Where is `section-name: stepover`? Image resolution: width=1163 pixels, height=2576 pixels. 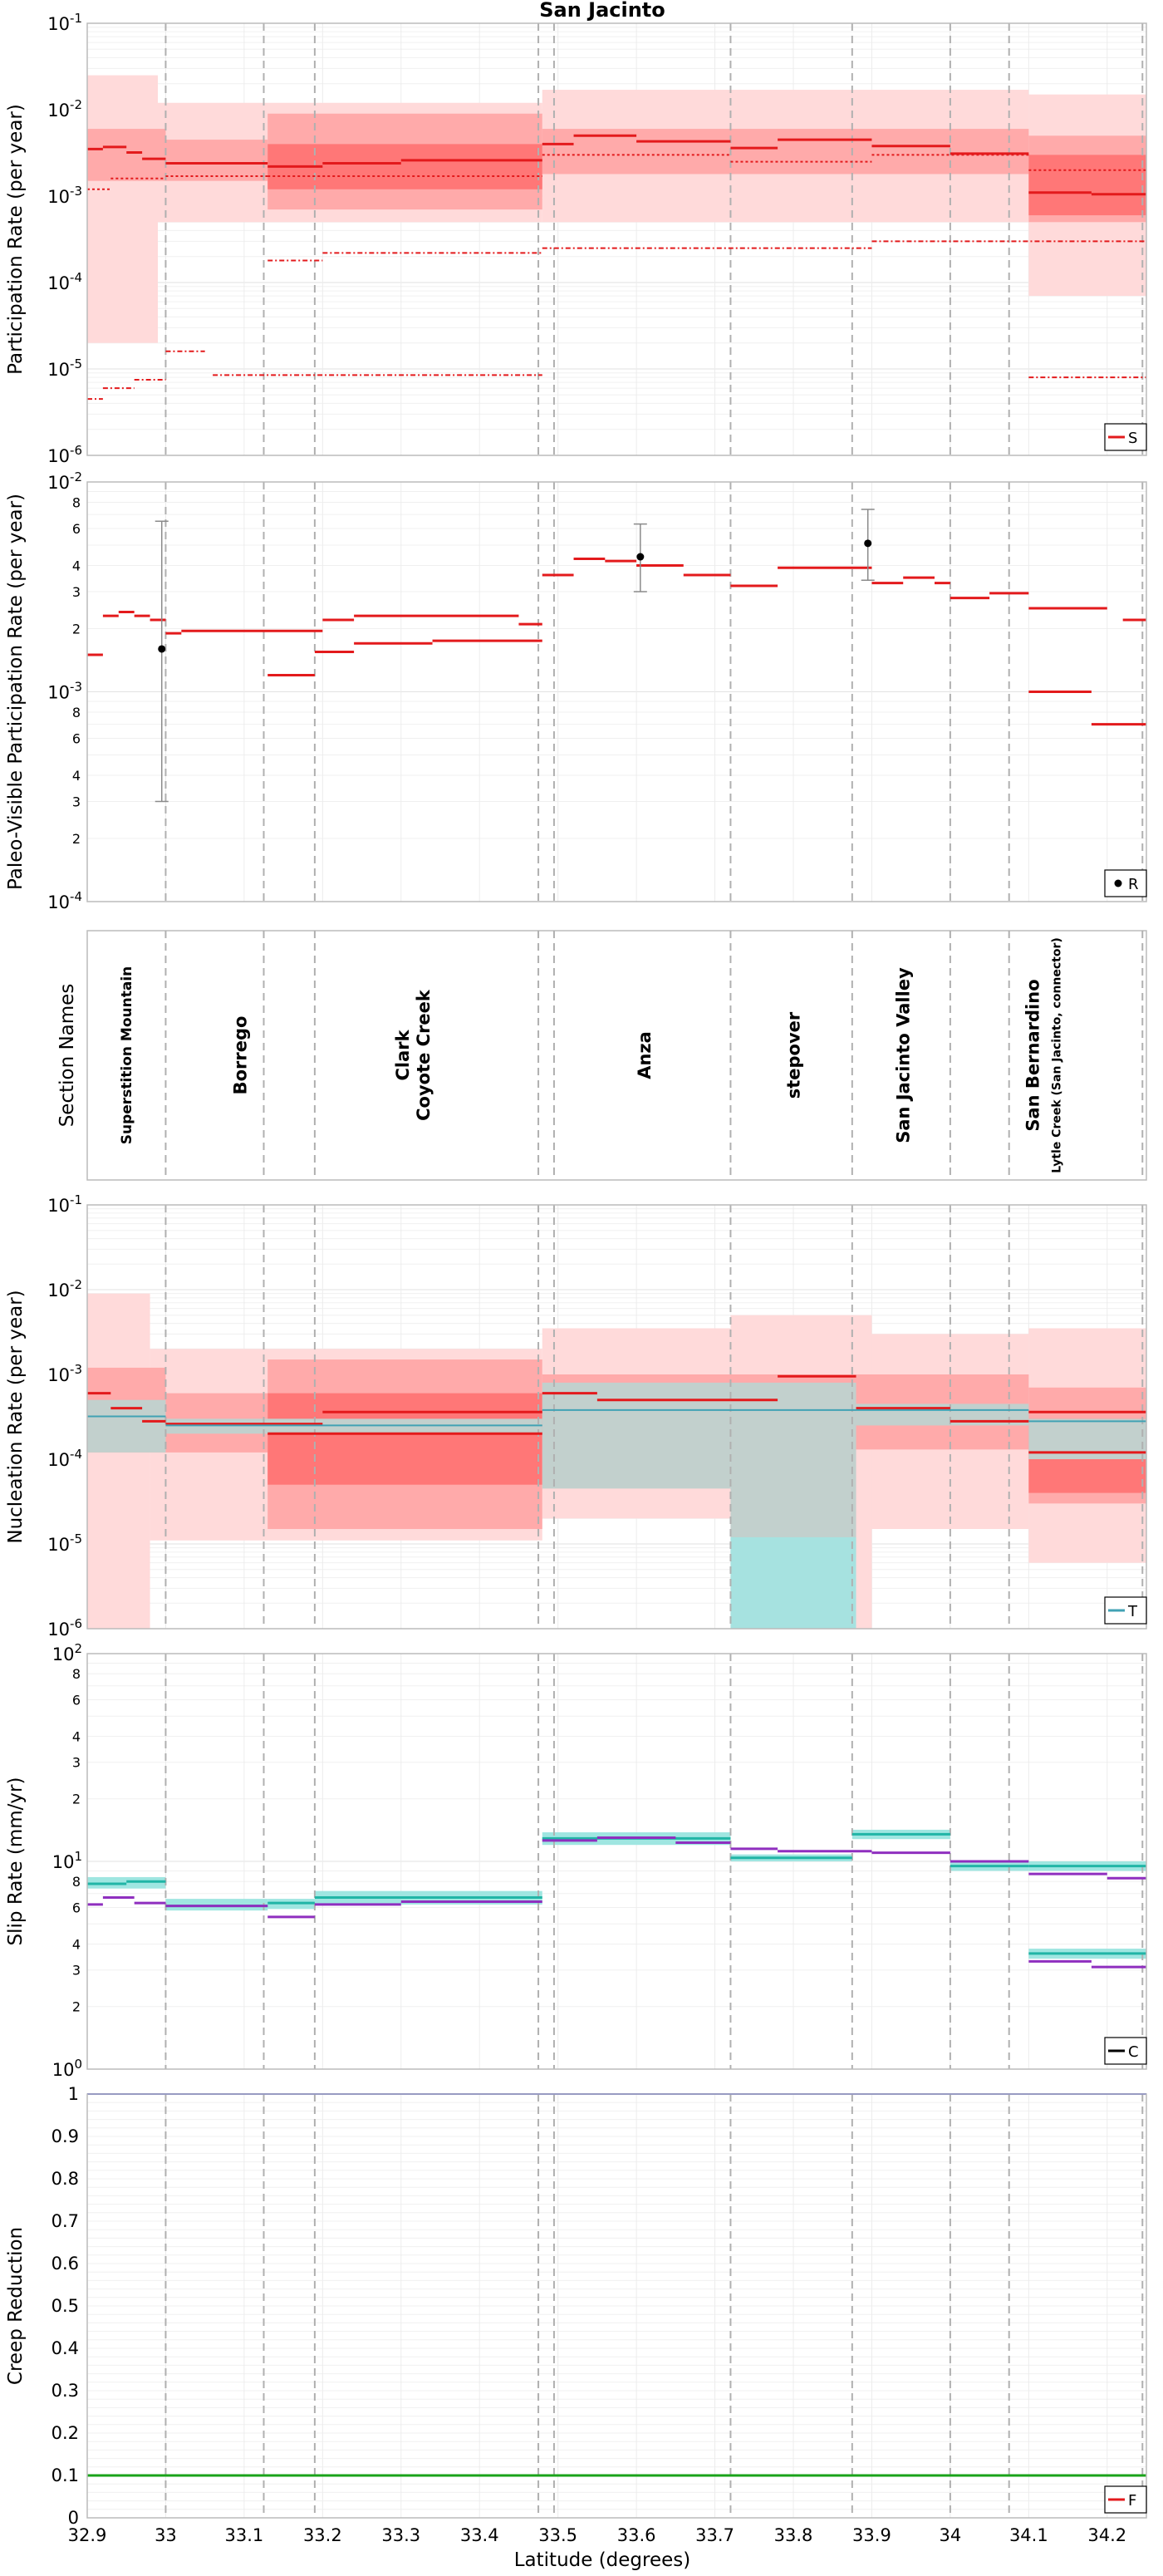
section-name: stepover is located at coordinates (793, 1055).